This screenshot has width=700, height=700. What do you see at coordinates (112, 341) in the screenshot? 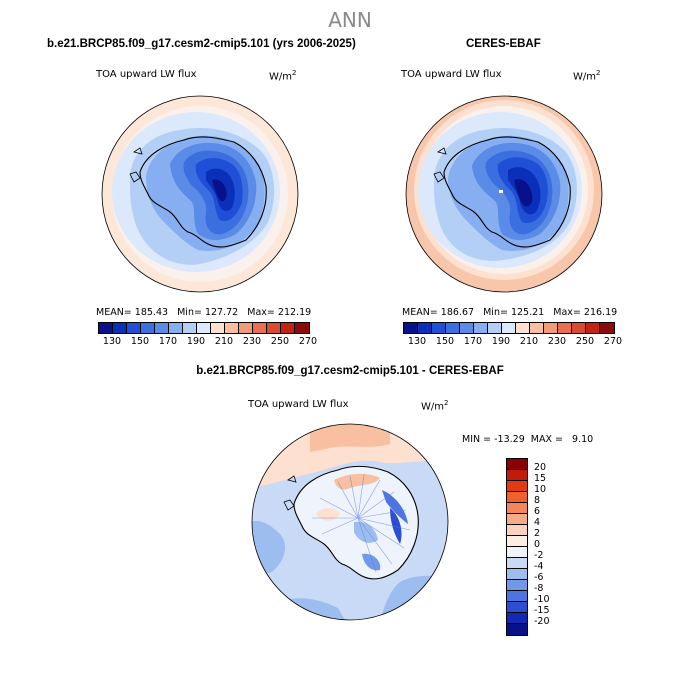
I see `left-colorbar-tick-label: 130` at bounding box center [112, 341].